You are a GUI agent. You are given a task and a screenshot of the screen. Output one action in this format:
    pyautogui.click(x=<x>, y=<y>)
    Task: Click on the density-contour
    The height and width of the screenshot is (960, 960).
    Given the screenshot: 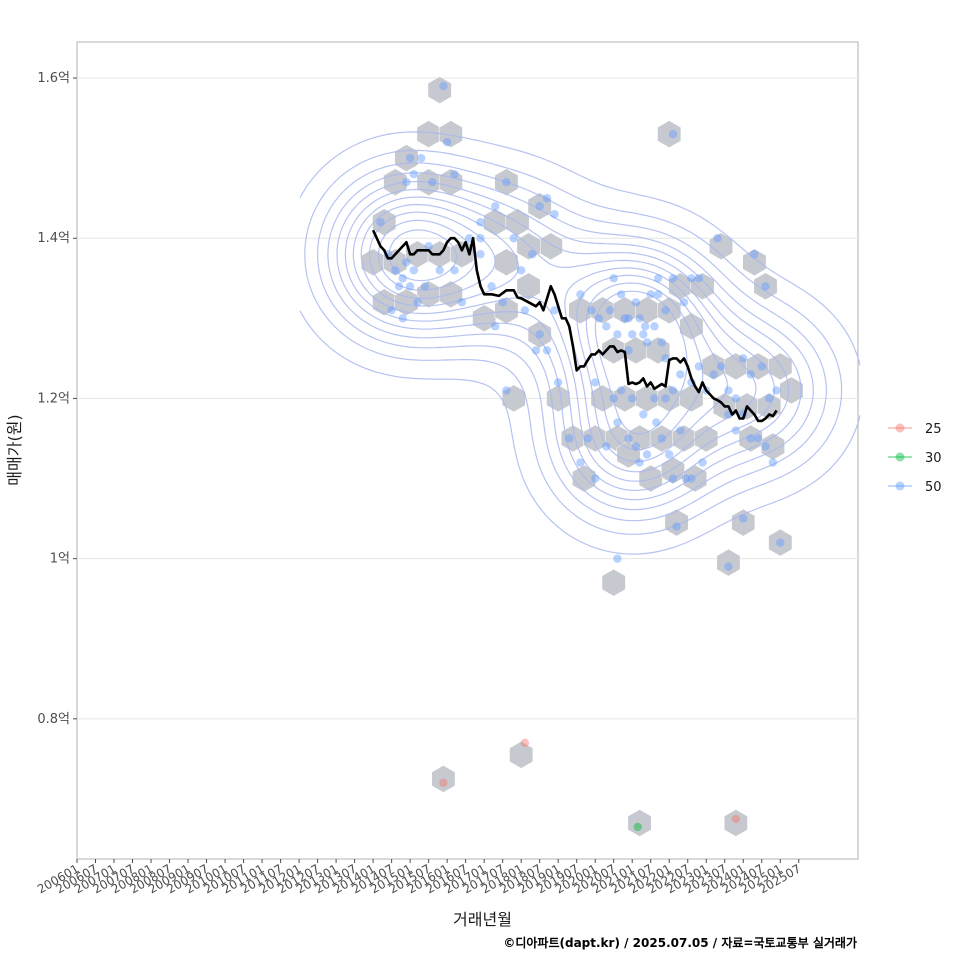 What is the action you would take?
    pyautogui.click(x=540, y=335)
    